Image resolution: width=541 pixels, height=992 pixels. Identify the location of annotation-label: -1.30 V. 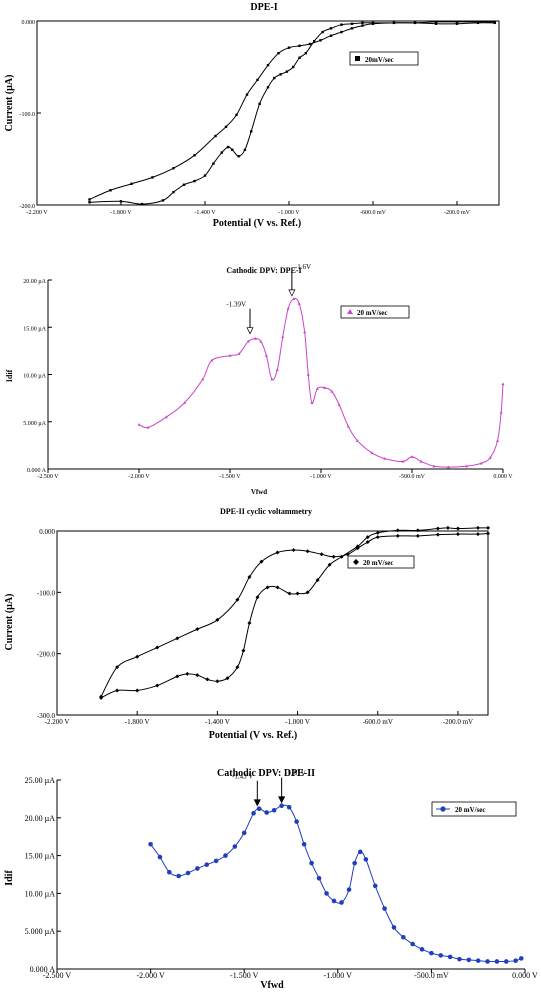
(295, 774).